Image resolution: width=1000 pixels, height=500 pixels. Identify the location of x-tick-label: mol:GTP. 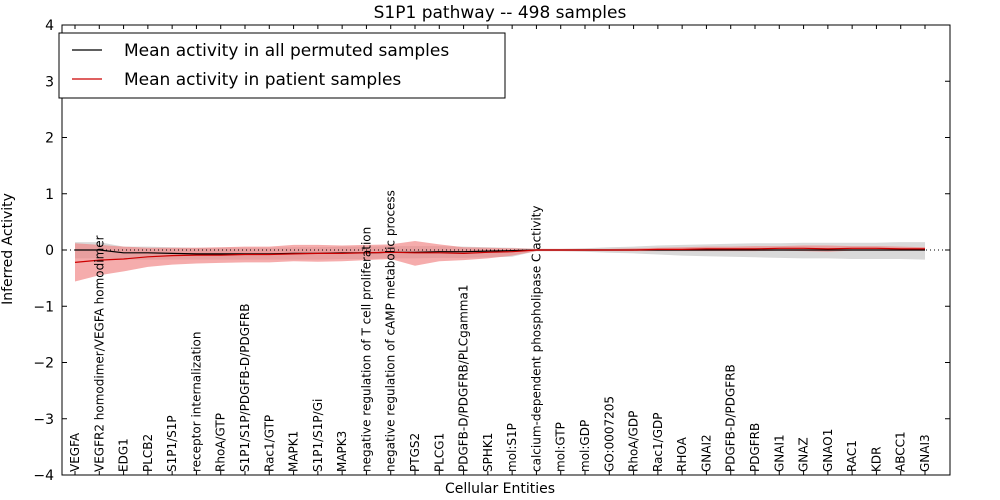
(561, 447).